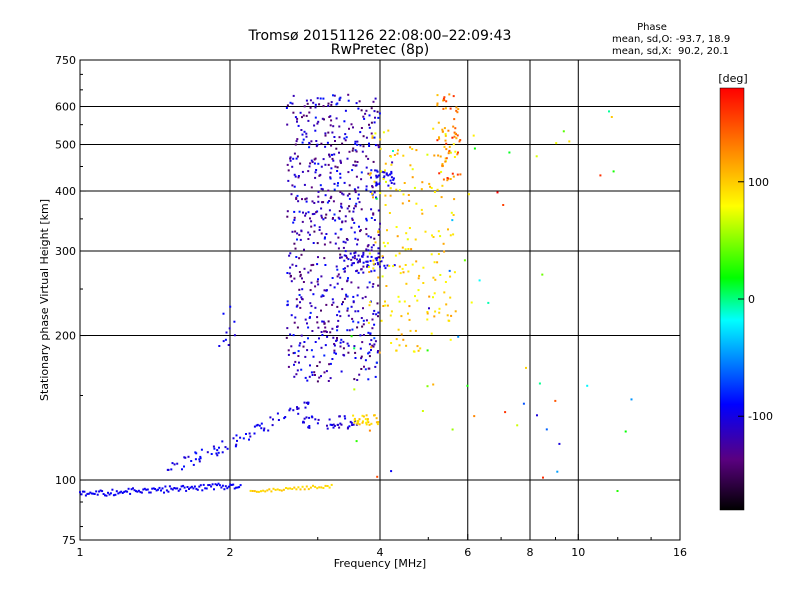 The width and height of the screenshot is (800, 600). What do you see at coordinates (760, 416) in the screenshot?
I see `colorbar-tick-label: -100` at bounding box center [760, 416].